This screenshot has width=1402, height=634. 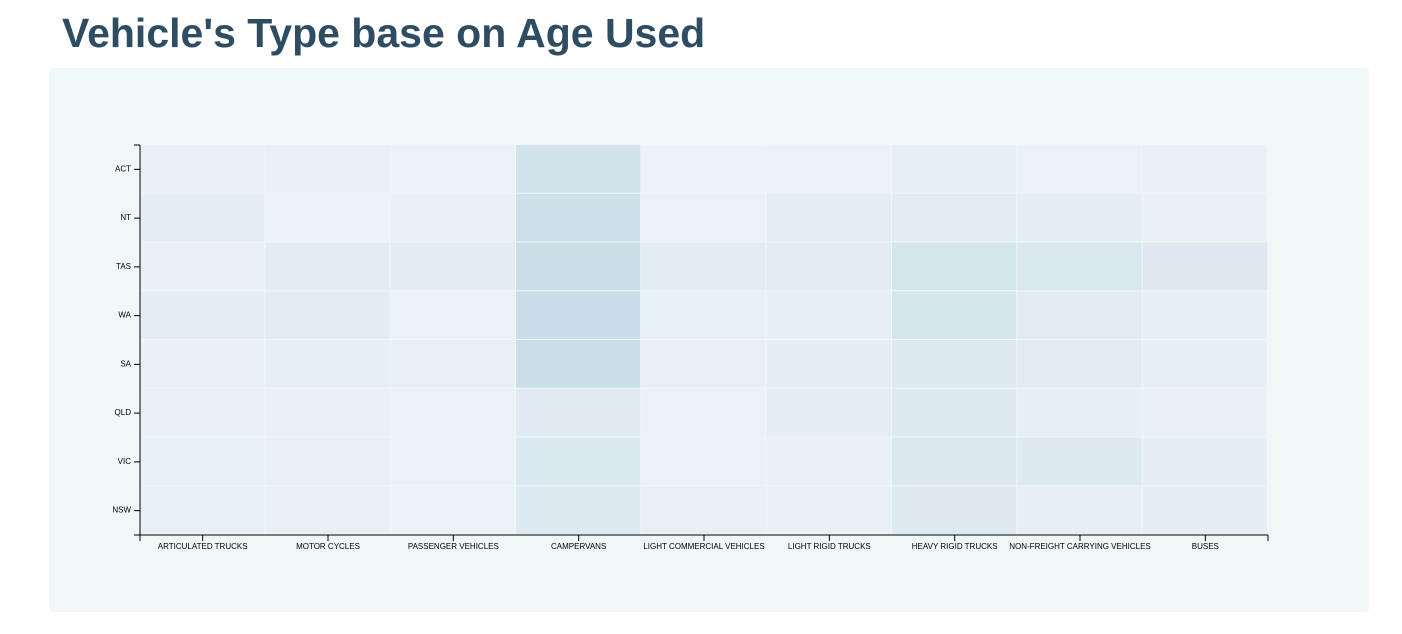 What do you see at coordinates (121, 510) in the screenshot?
I see `y-tick-label: NSW` at bounding box center [121, 510].